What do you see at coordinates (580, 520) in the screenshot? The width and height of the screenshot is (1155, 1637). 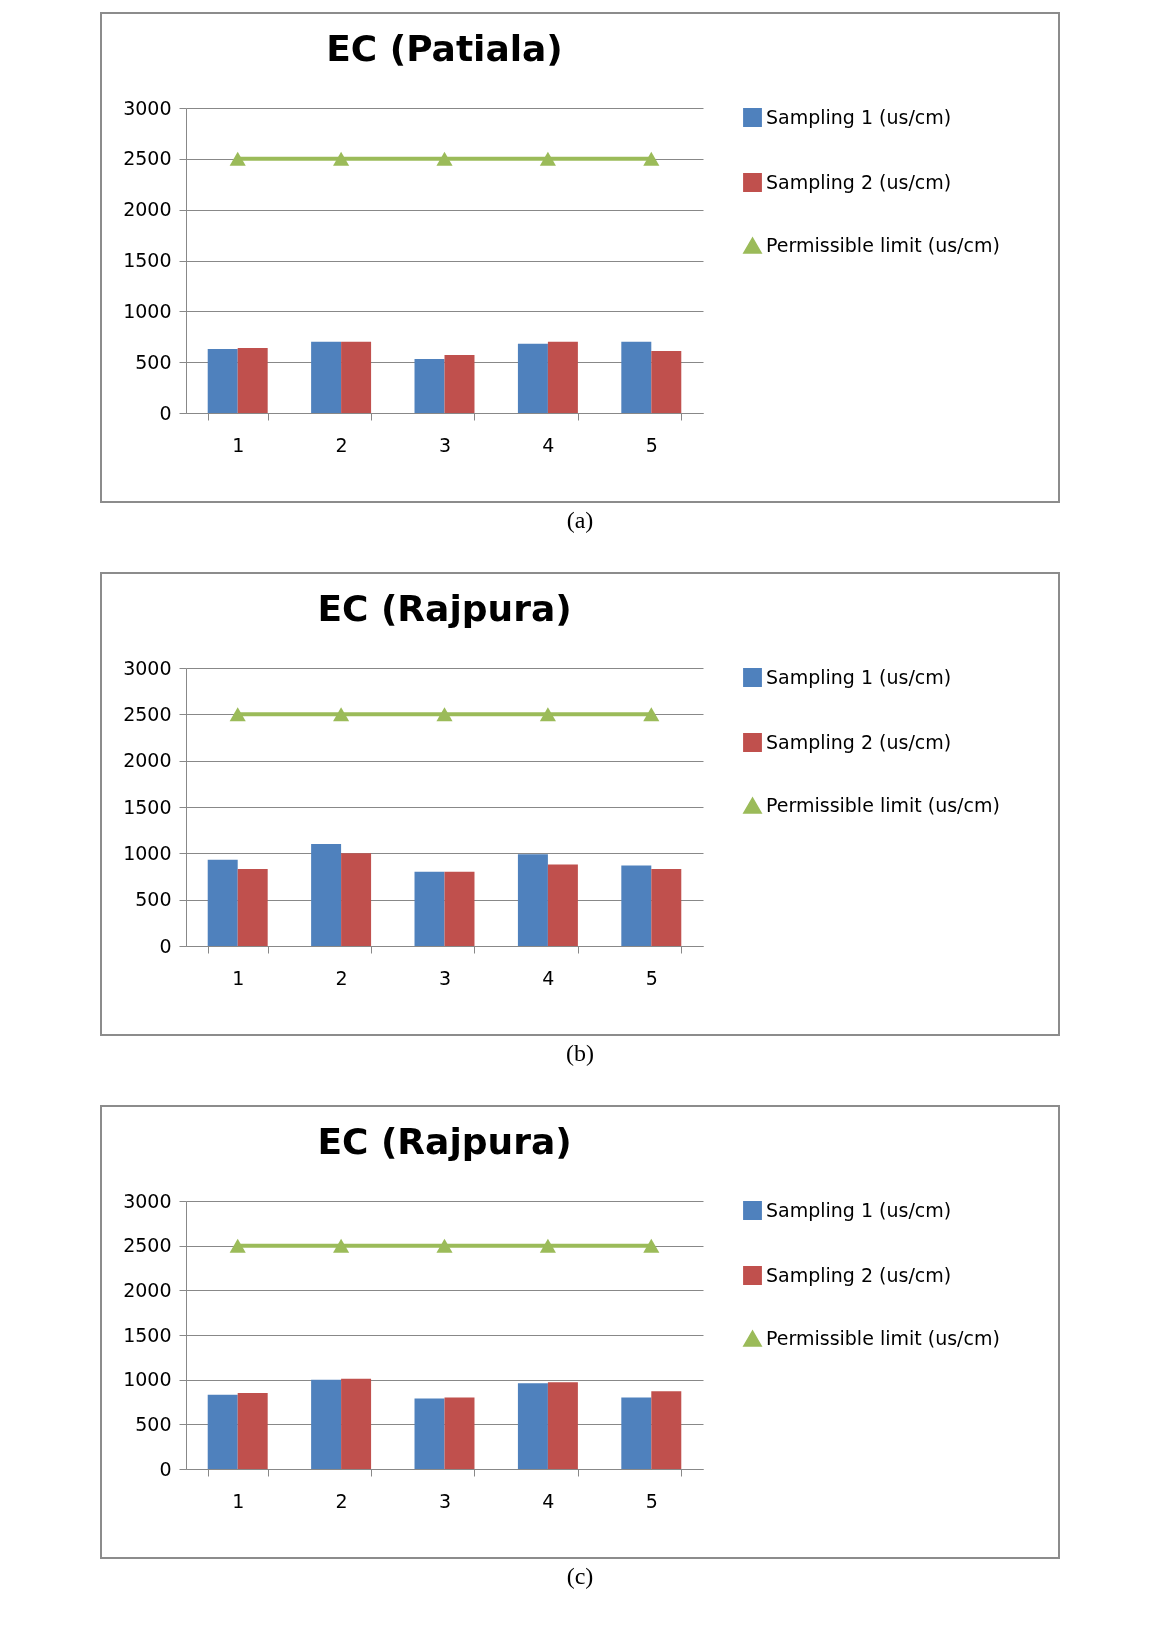 I see `text: (a)` at bounding box center [580, 520].